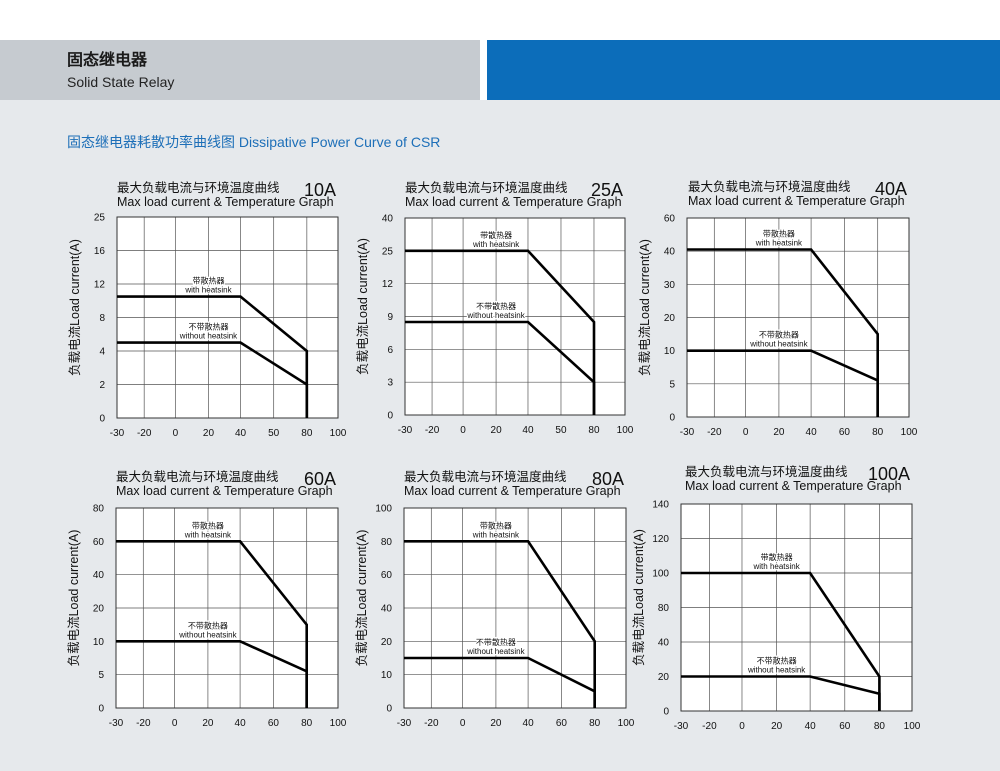  Describe the element at coordinates (362, 598) in the screenshot. I see `y-axis-label: 负载电流Load current(A)` at that location.